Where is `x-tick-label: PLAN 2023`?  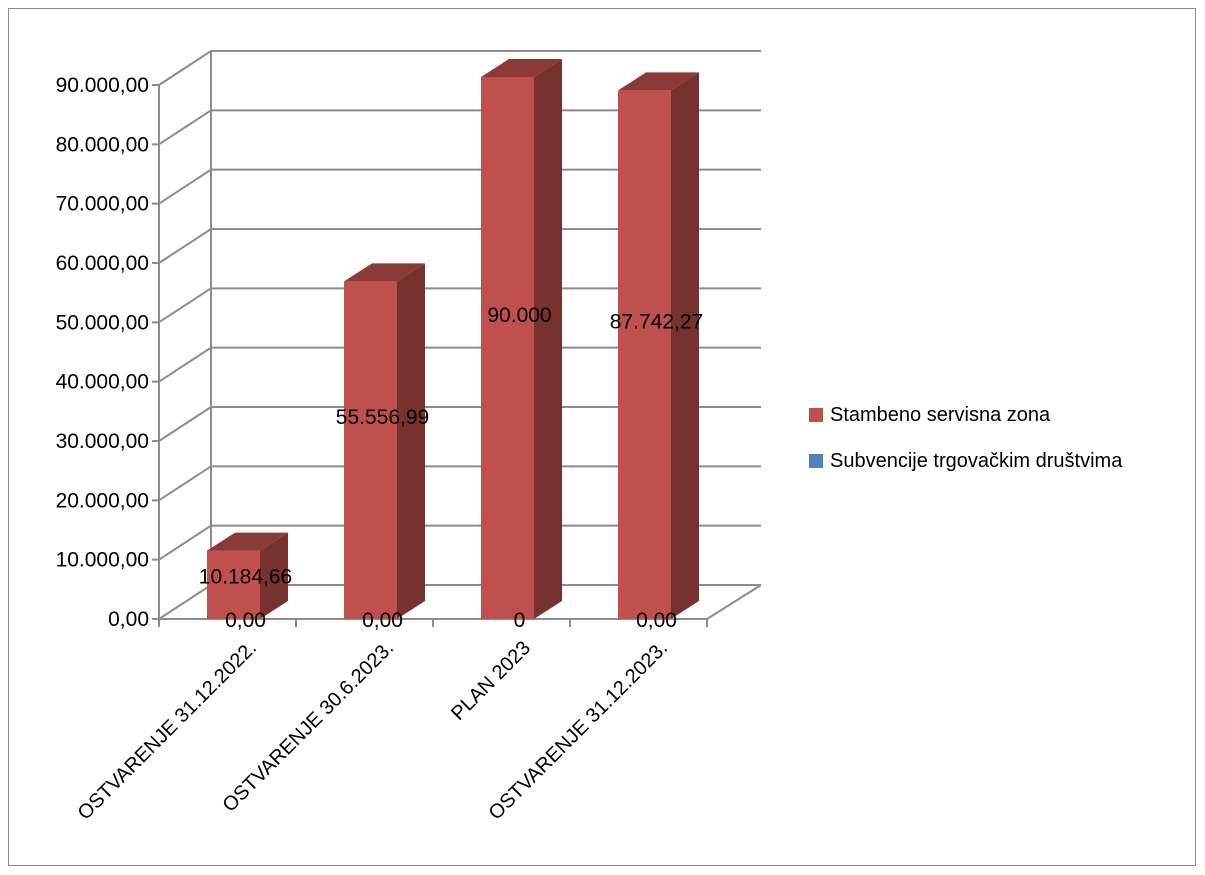 x-tick-label: PLAN 2023 is located at coordinates (491, 681).